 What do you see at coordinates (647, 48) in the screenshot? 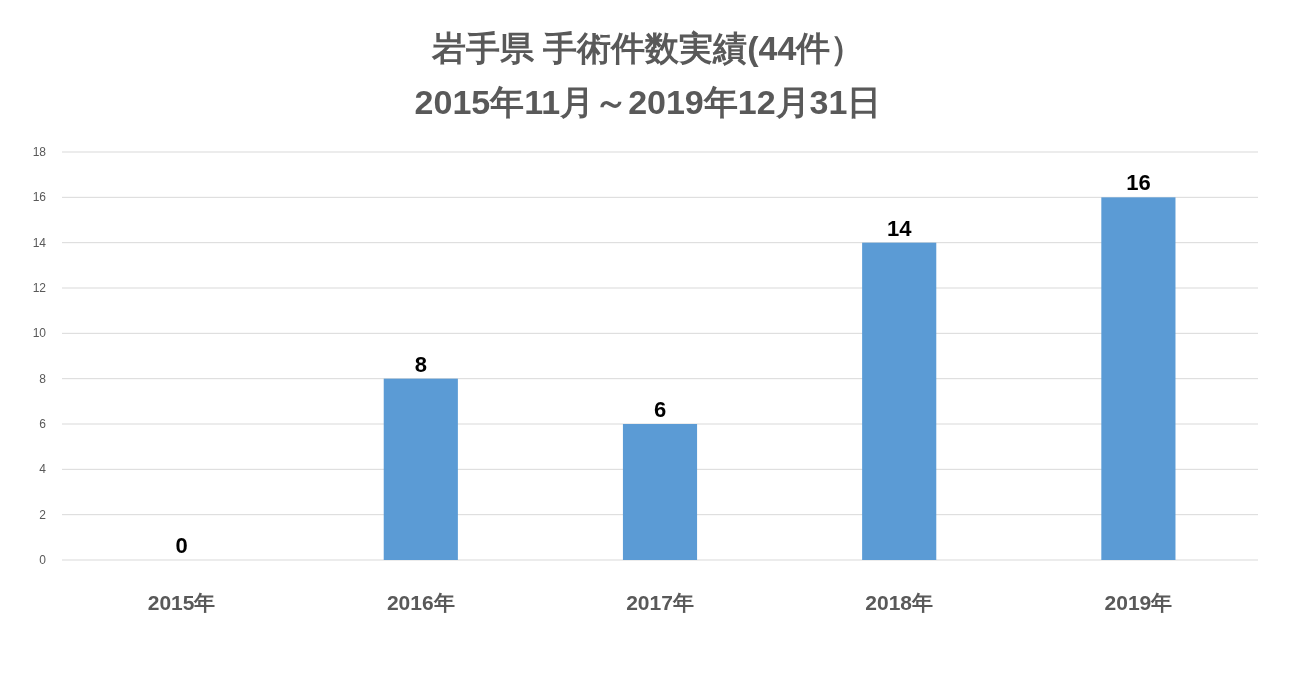
I see `chart-title: 岩手県 手術件数実績(44件）` at bounding box center [647, 48].